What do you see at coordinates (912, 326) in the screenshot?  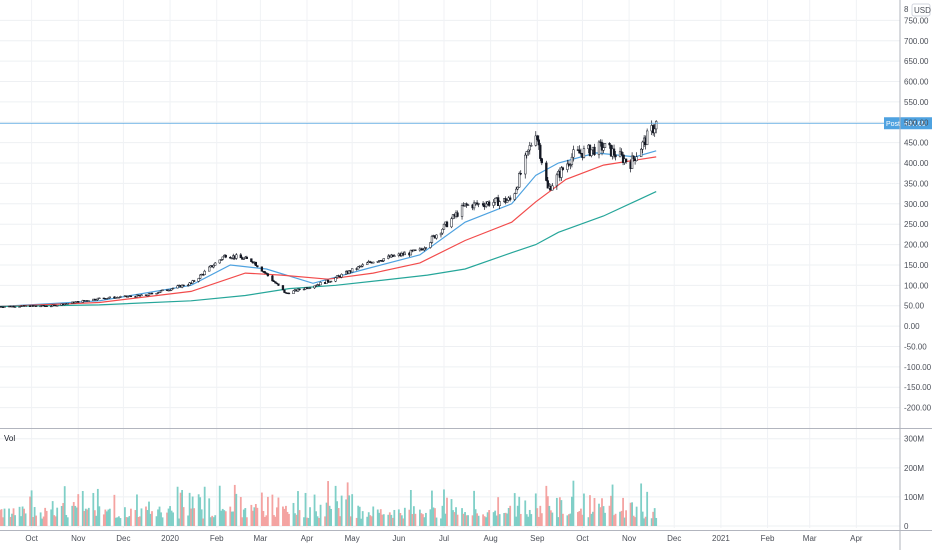 I see `price-tick-label: 0.00` at bounding box center [912, 326].